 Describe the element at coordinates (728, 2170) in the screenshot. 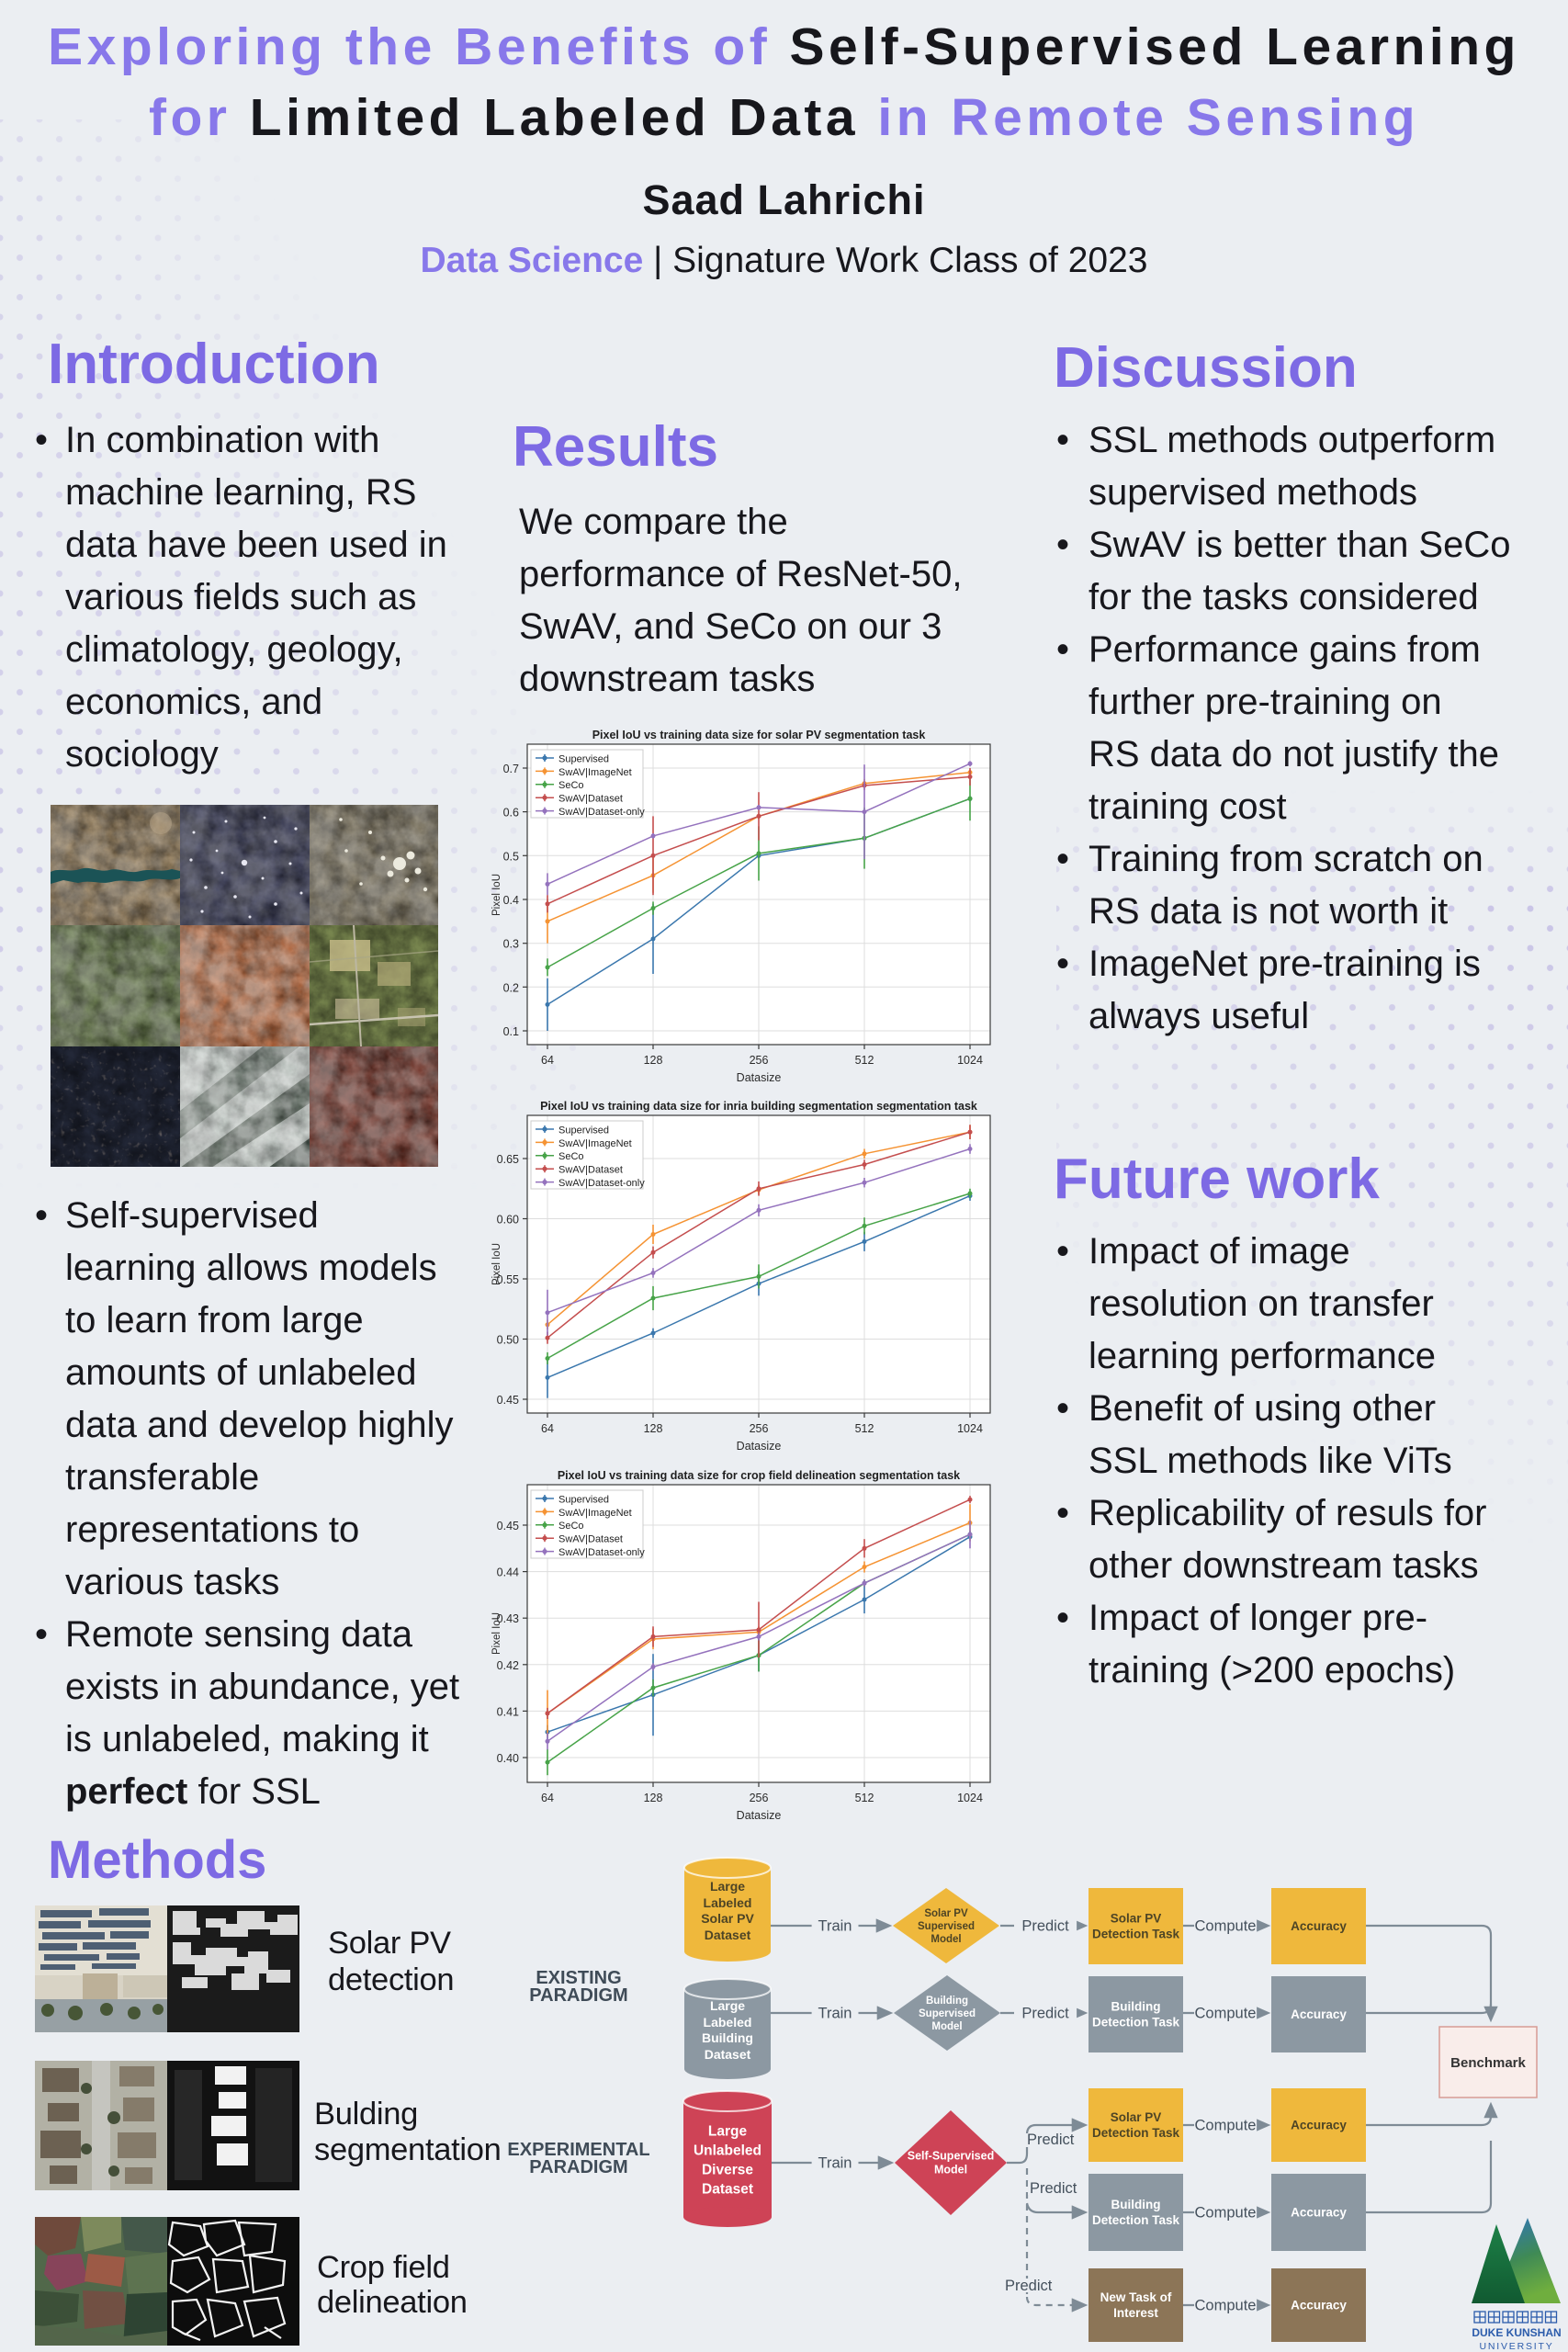

I see `svg-text: Diverse` at that location.